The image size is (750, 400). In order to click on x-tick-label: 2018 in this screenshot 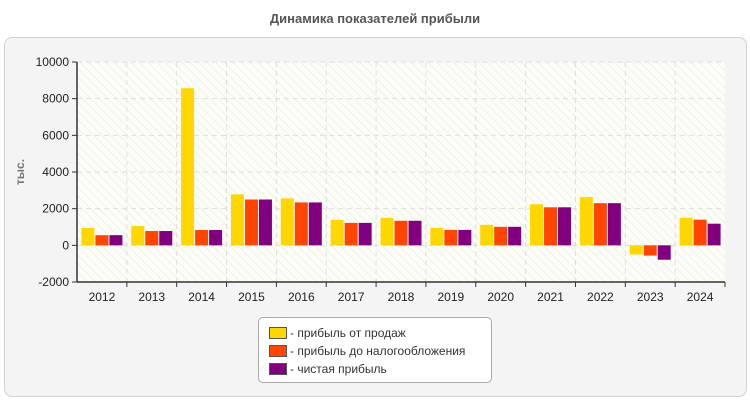, I will do `click(401, 297)`.